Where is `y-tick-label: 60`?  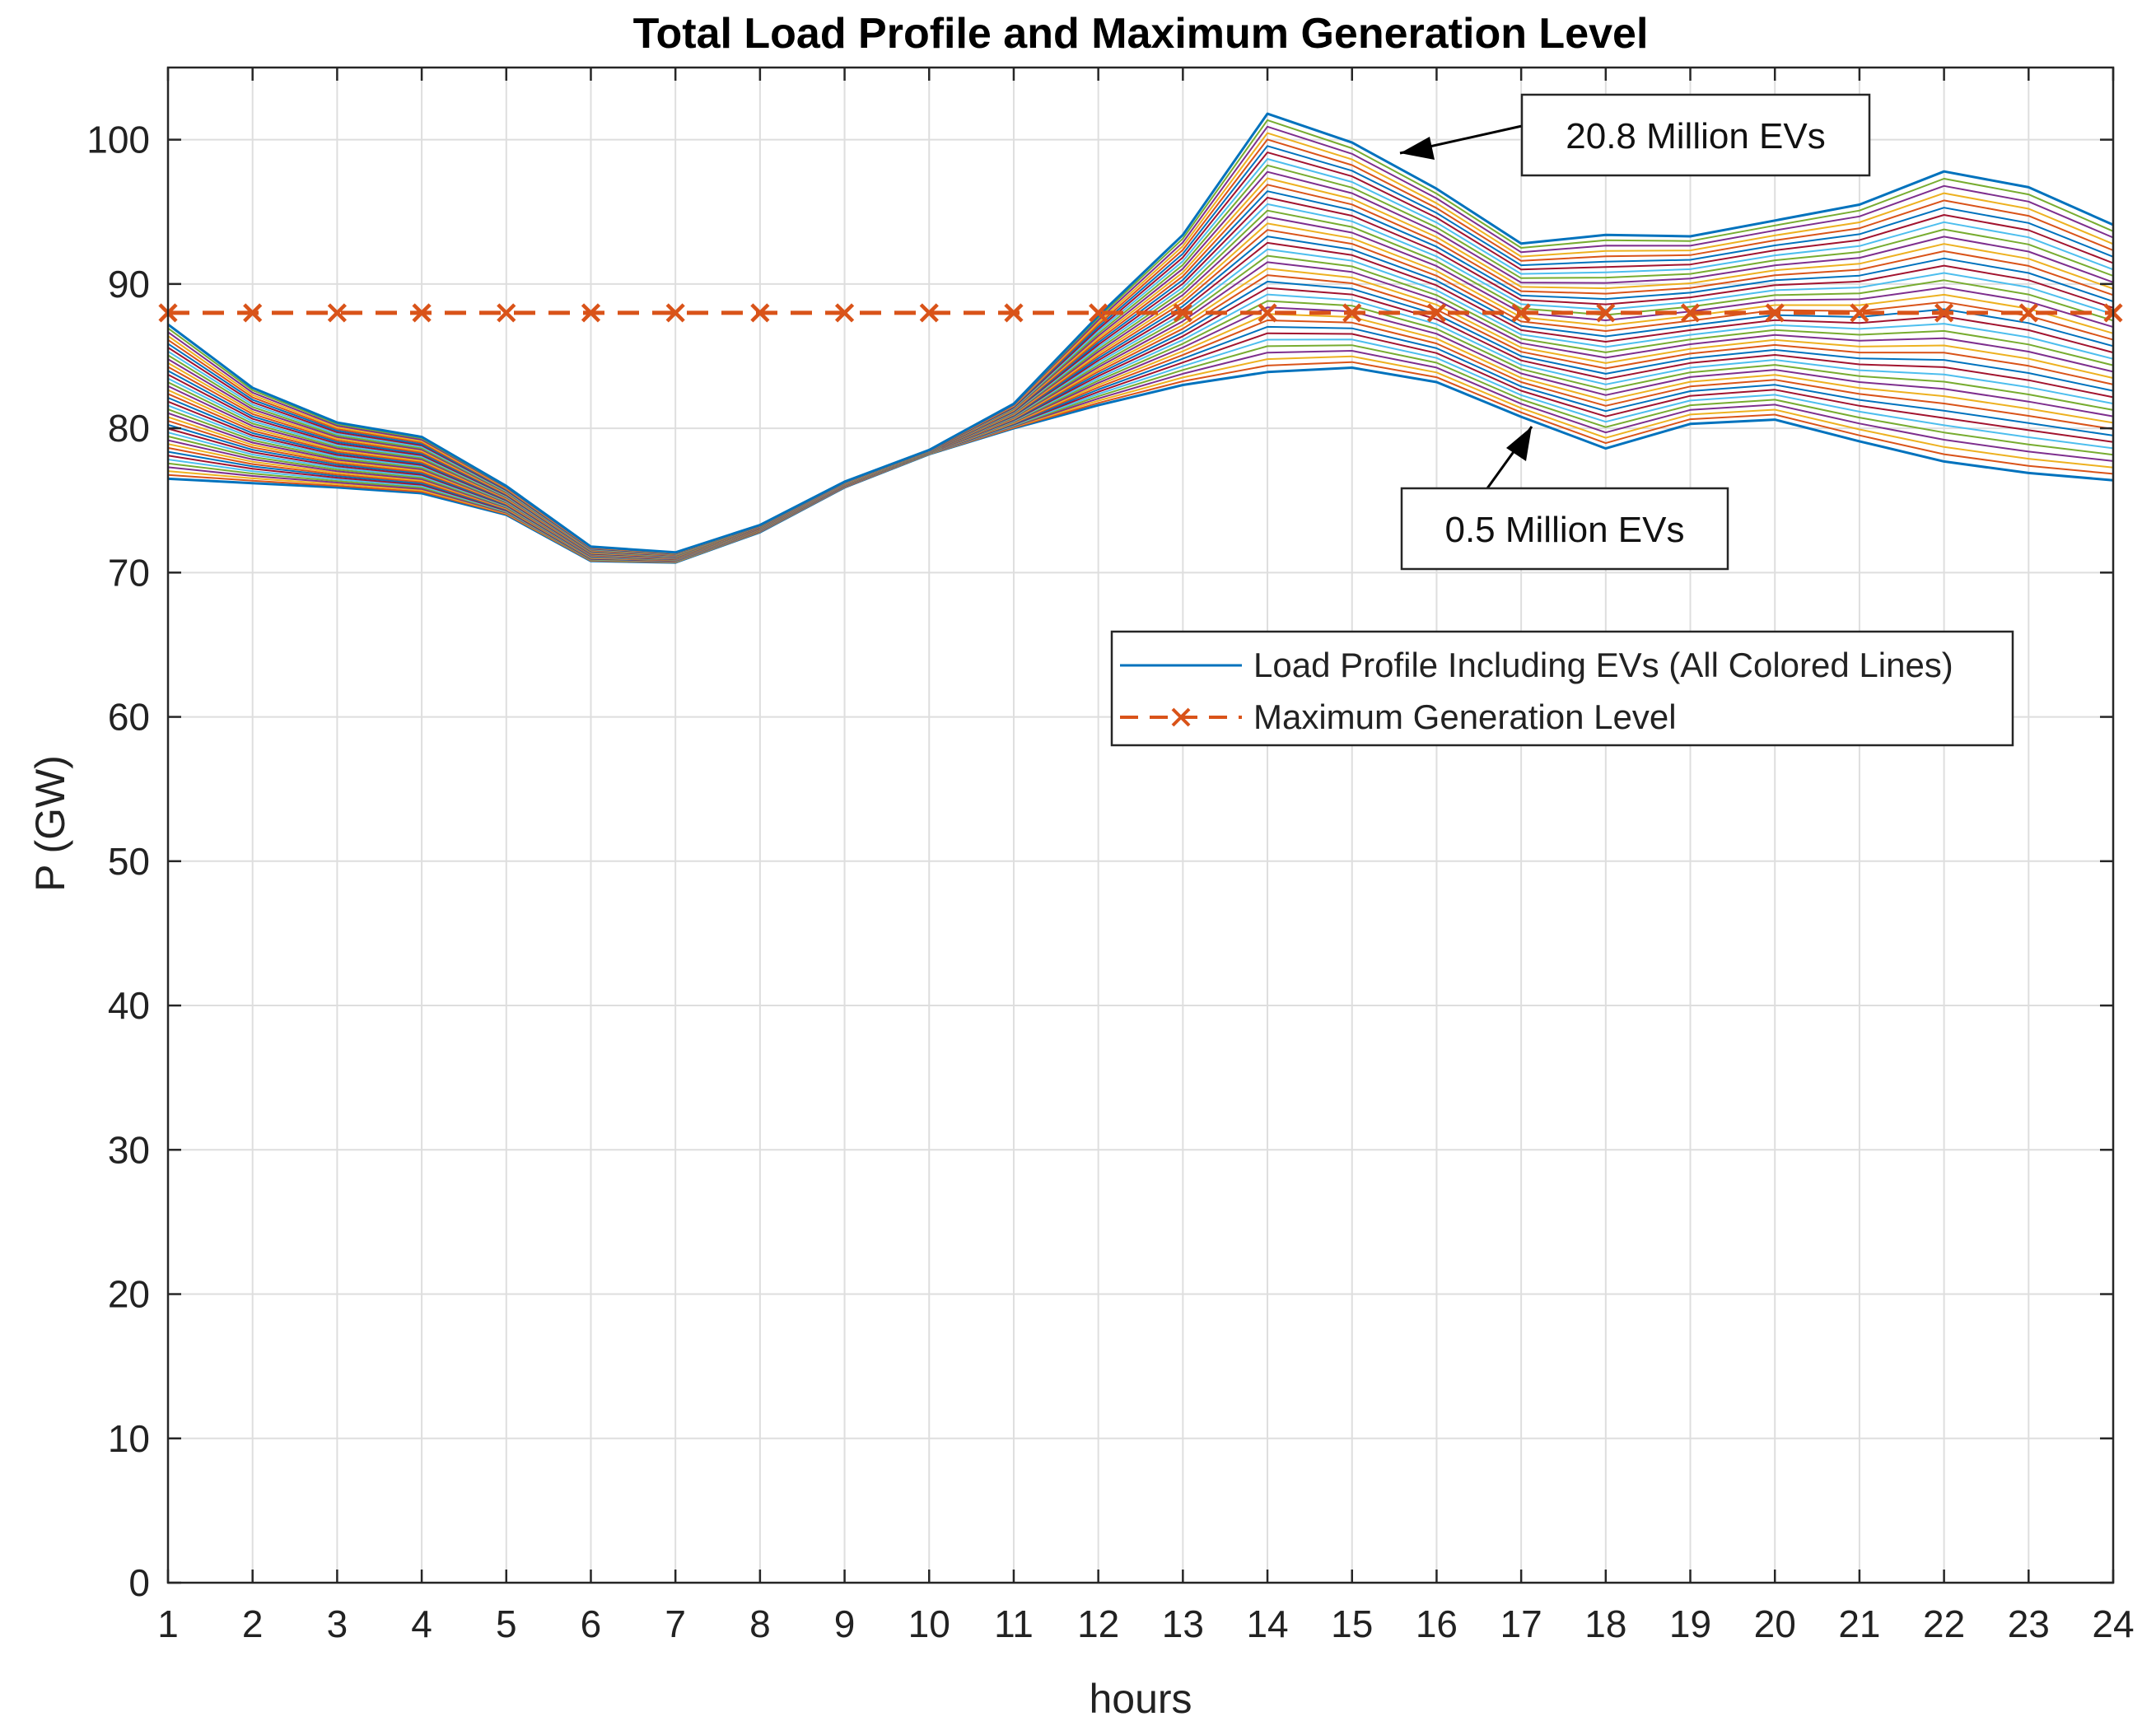
y-tick-label: 60 is located at coordinates (129, 717).